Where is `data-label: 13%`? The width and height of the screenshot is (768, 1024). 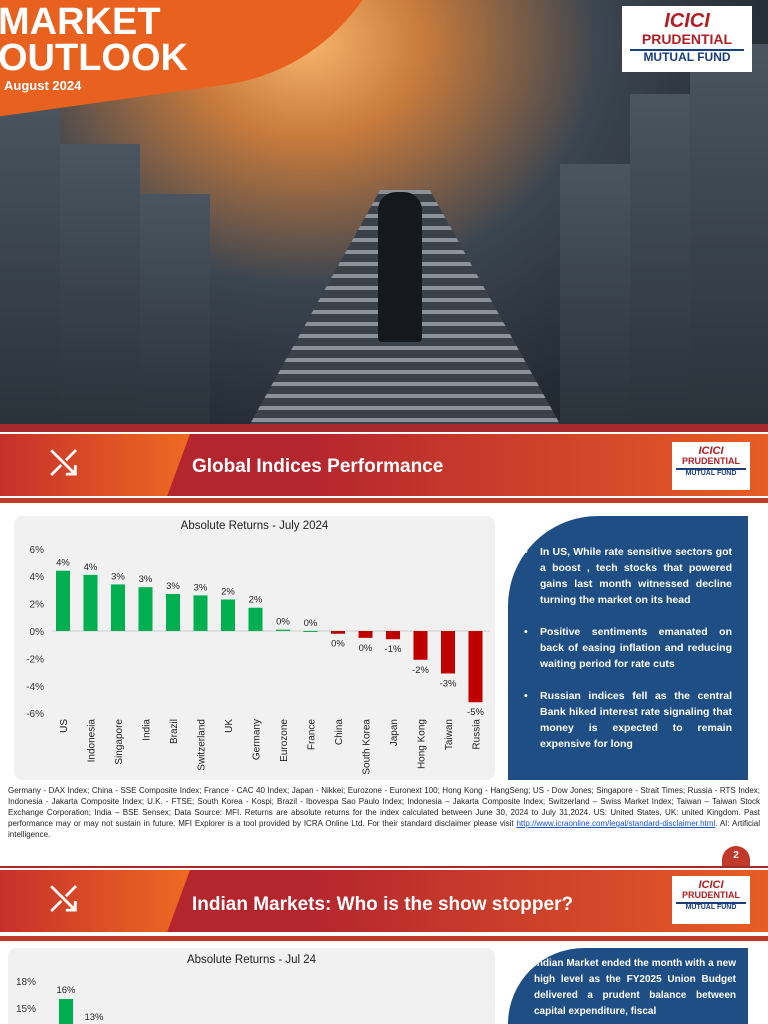 data-label: 13% is located at coordinates (94, 1017).